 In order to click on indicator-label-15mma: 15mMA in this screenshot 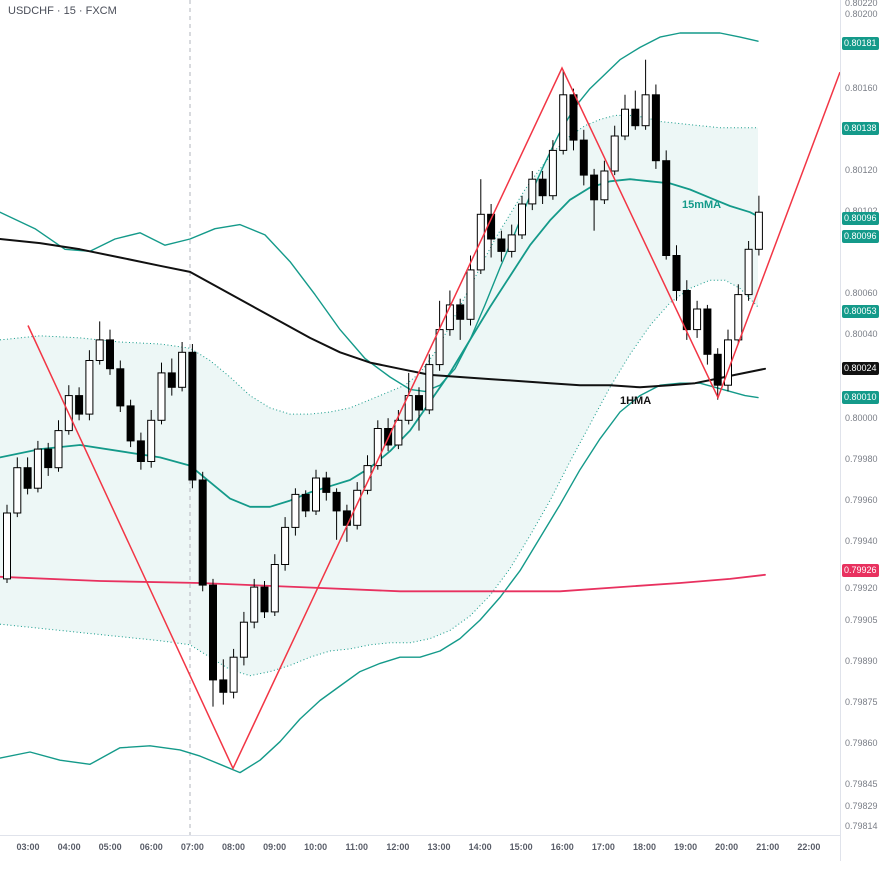, I will do `click(701, 205)`.